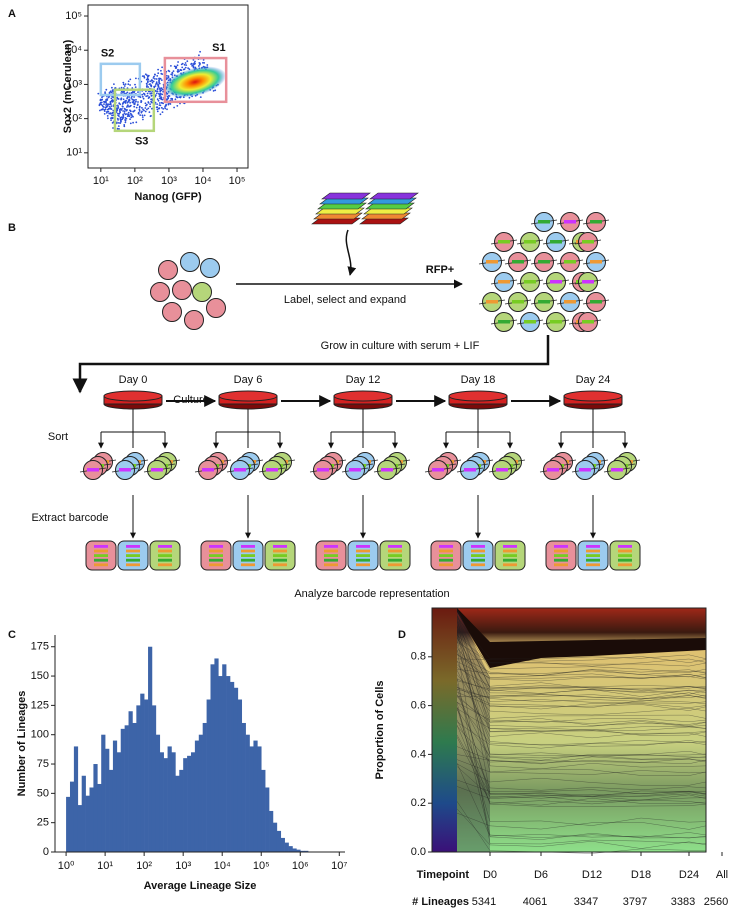  Describe the element at coordinates (135, 181) in the screenshot. I see `x-tick-label: 10²` at that location.